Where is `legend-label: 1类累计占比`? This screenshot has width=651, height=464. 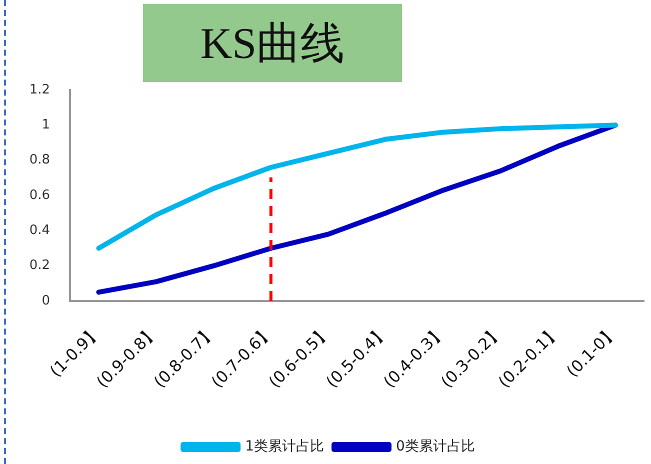
legend-label: 1类累计占比 is located at coordinates (284, 446).